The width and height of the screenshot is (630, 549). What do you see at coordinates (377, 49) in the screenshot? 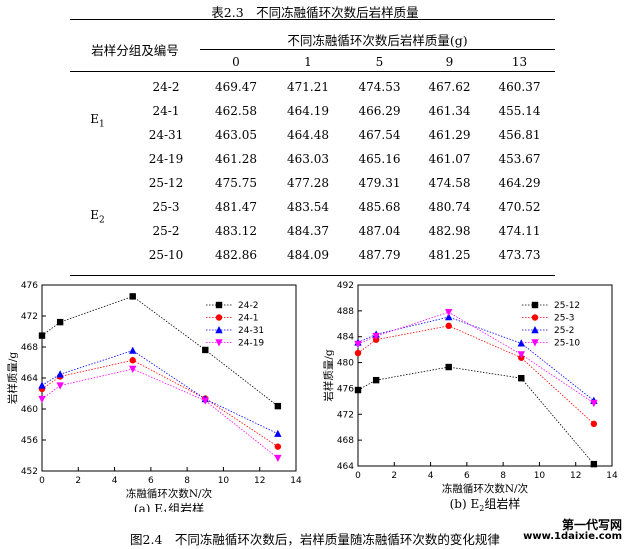
I see `table-group-rule` at bounding box center [377, 49].